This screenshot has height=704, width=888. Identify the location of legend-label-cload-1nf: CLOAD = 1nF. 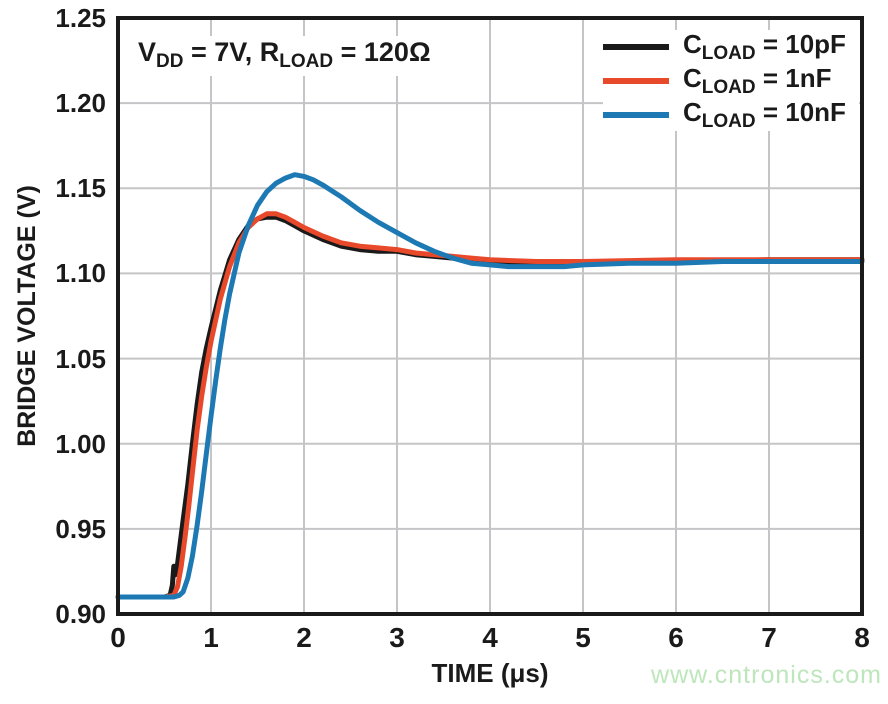
(757, 81).